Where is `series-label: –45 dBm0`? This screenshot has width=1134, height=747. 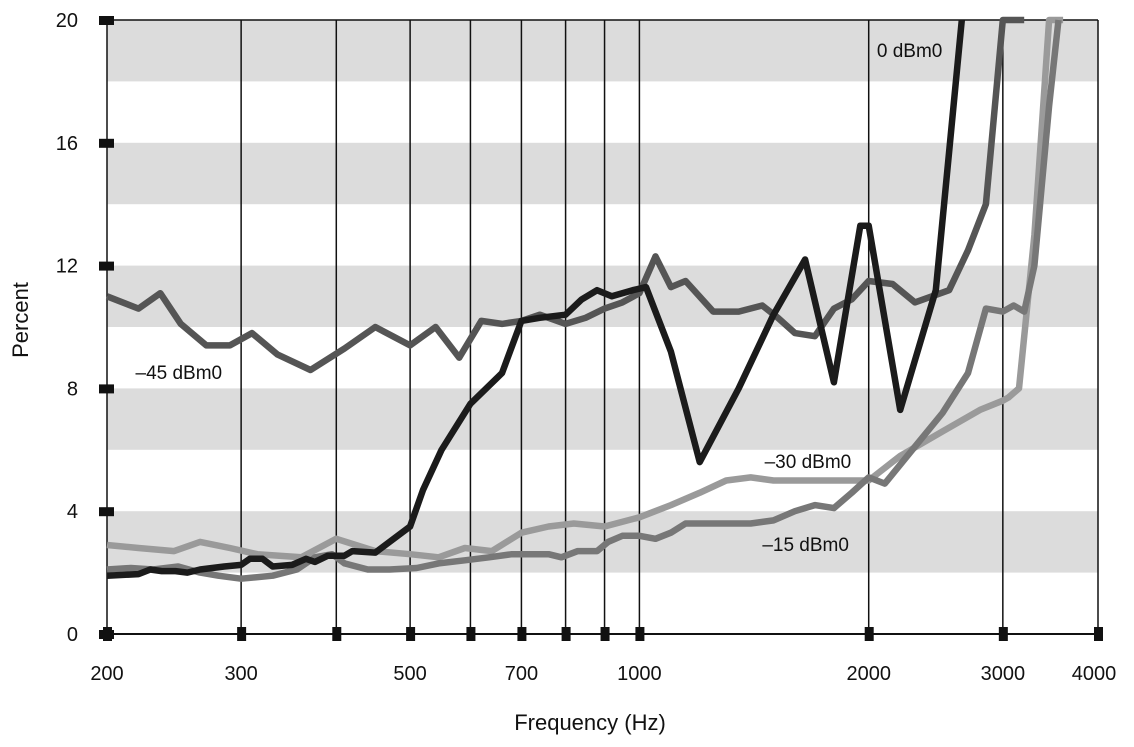
series-label: –45 dBm0 is located at coordinates (179, 373).